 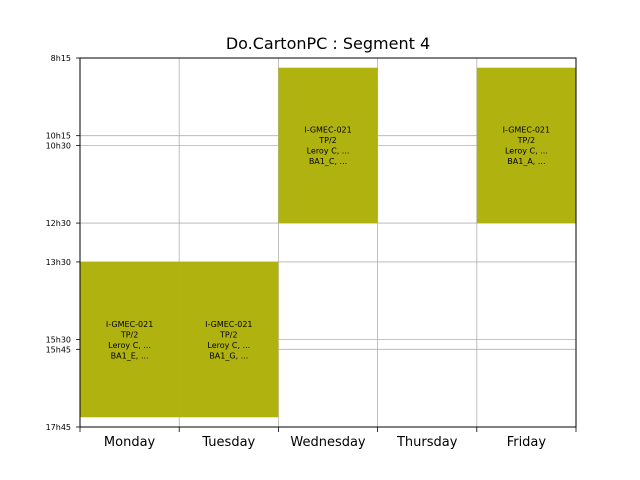 I want to click on y-tick-label: 15h30, so click(x=58, y=340).